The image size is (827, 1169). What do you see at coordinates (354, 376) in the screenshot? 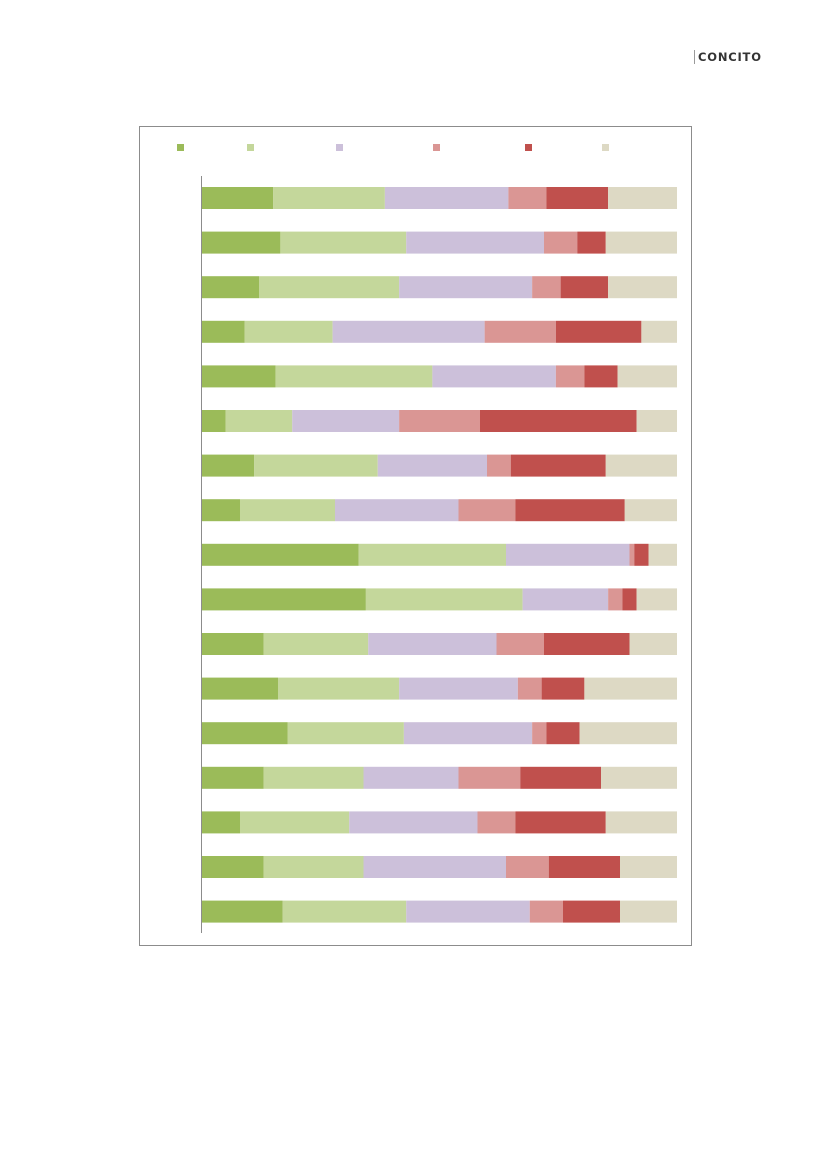
I see `bar-segment-row5-series2` at bounding box center [354, 376].